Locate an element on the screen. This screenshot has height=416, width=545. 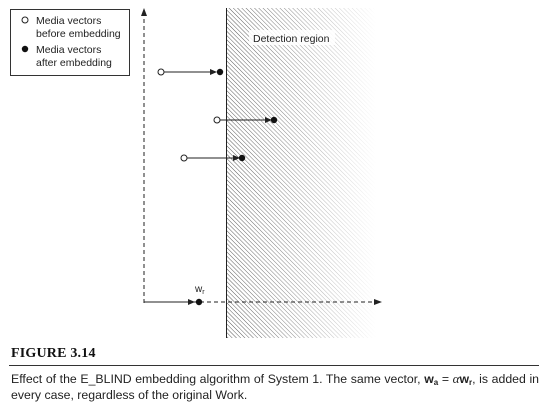
reference-vector-label: wr is located at coordinates (199, 290).